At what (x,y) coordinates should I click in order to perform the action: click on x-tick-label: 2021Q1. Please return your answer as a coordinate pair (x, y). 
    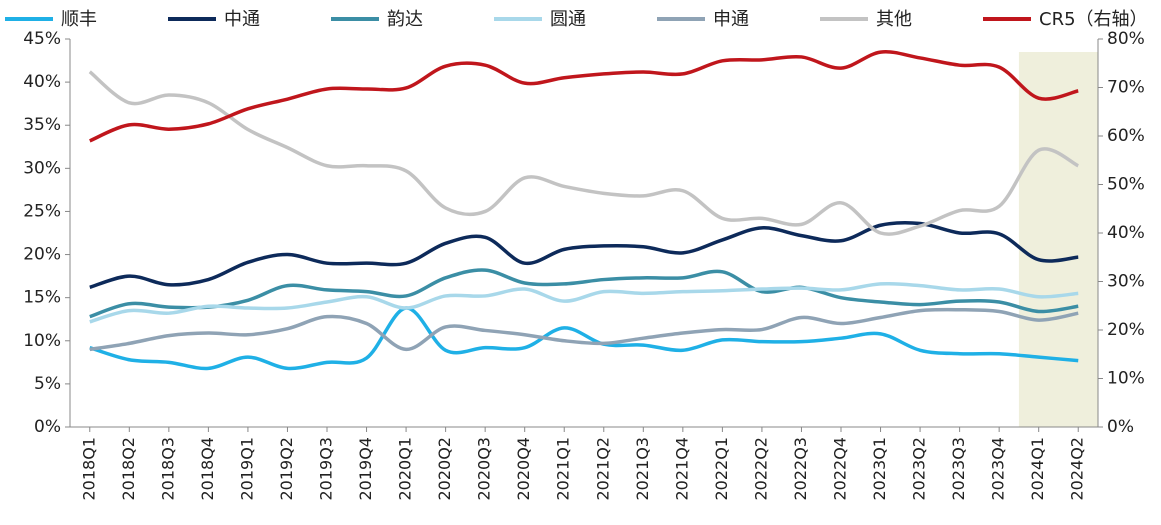
    Looking at the image, I should click on (563, 469).